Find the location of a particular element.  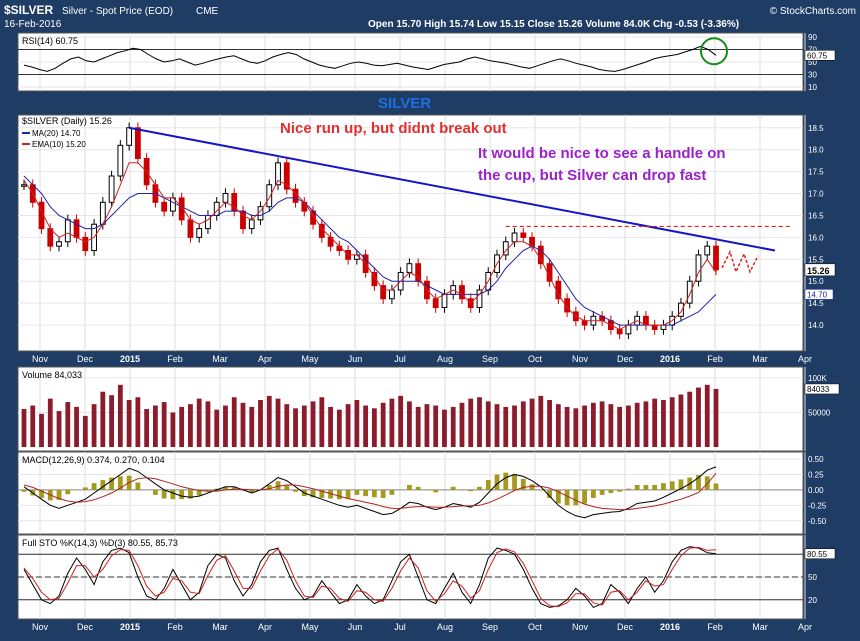

trendline is located at coordinates (452, 189).